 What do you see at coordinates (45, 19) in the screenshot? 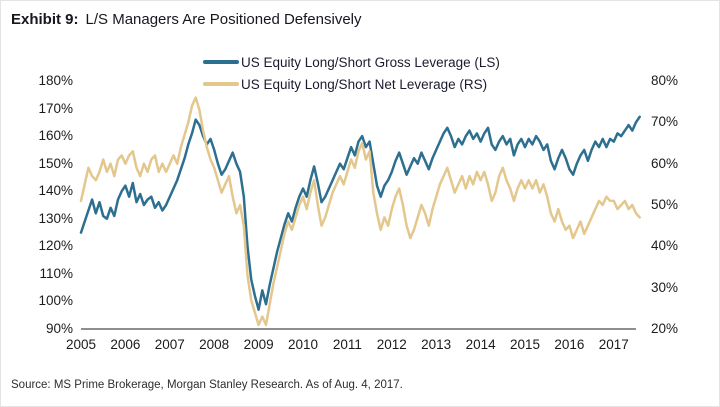
I see `exhibit-number: Exhibit 9:` at bounding box center [45, 19].